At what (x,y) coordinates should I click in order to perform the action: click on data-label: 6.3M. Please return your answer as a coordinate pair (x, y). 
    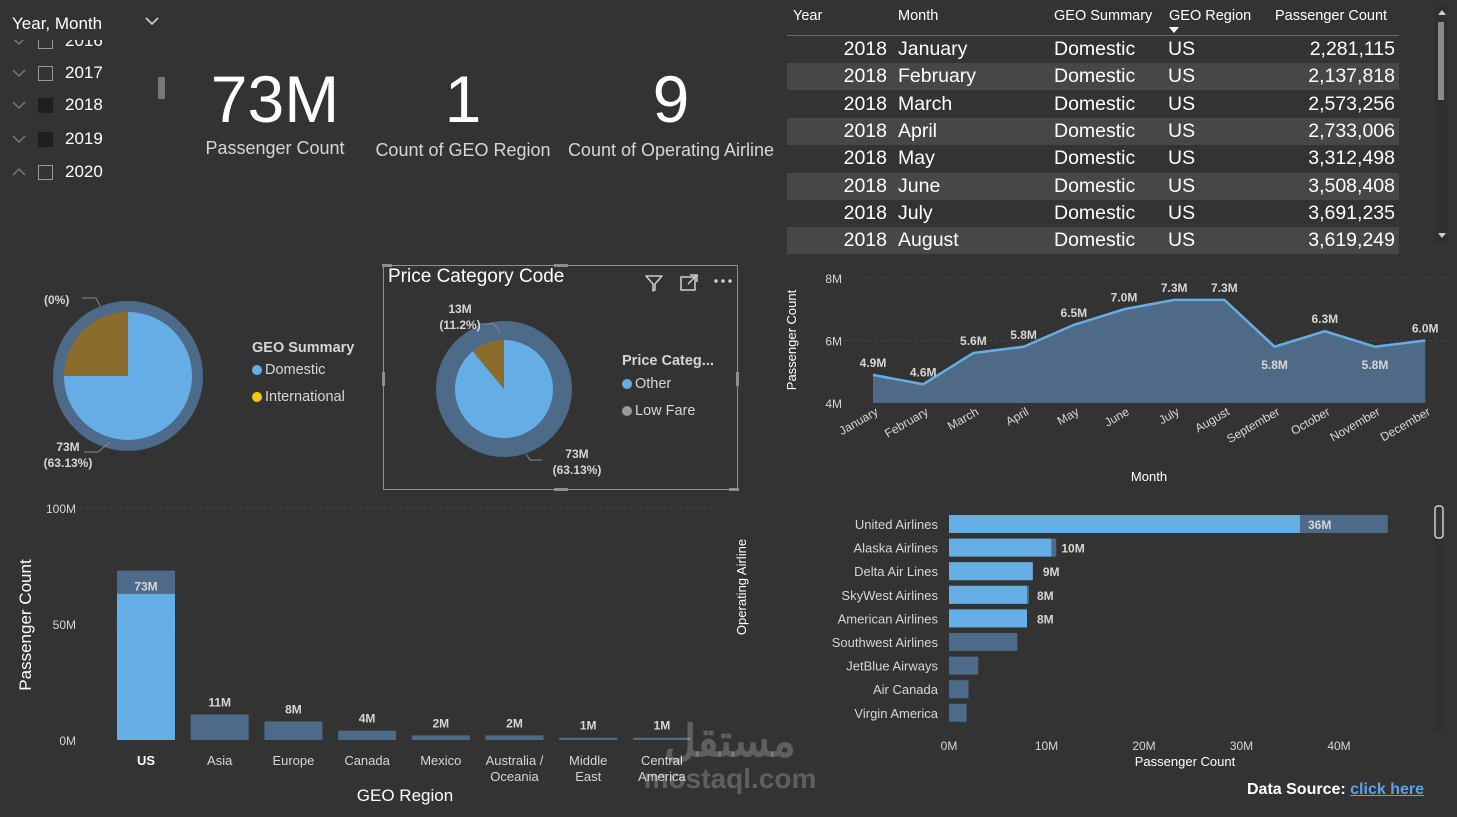
    Looking at the image, I should click on (1324, 319).